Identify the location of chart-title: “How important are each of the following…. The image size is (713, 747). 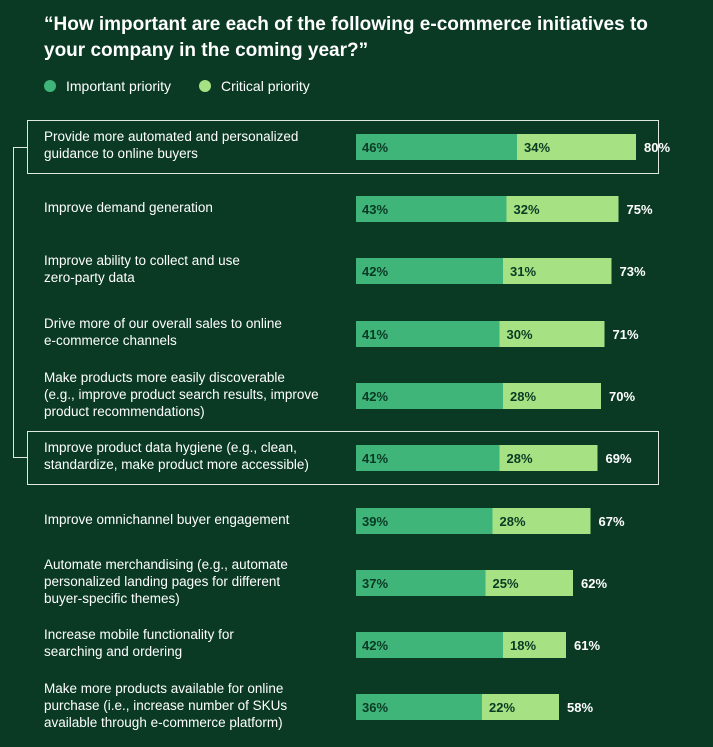
(346, 37).